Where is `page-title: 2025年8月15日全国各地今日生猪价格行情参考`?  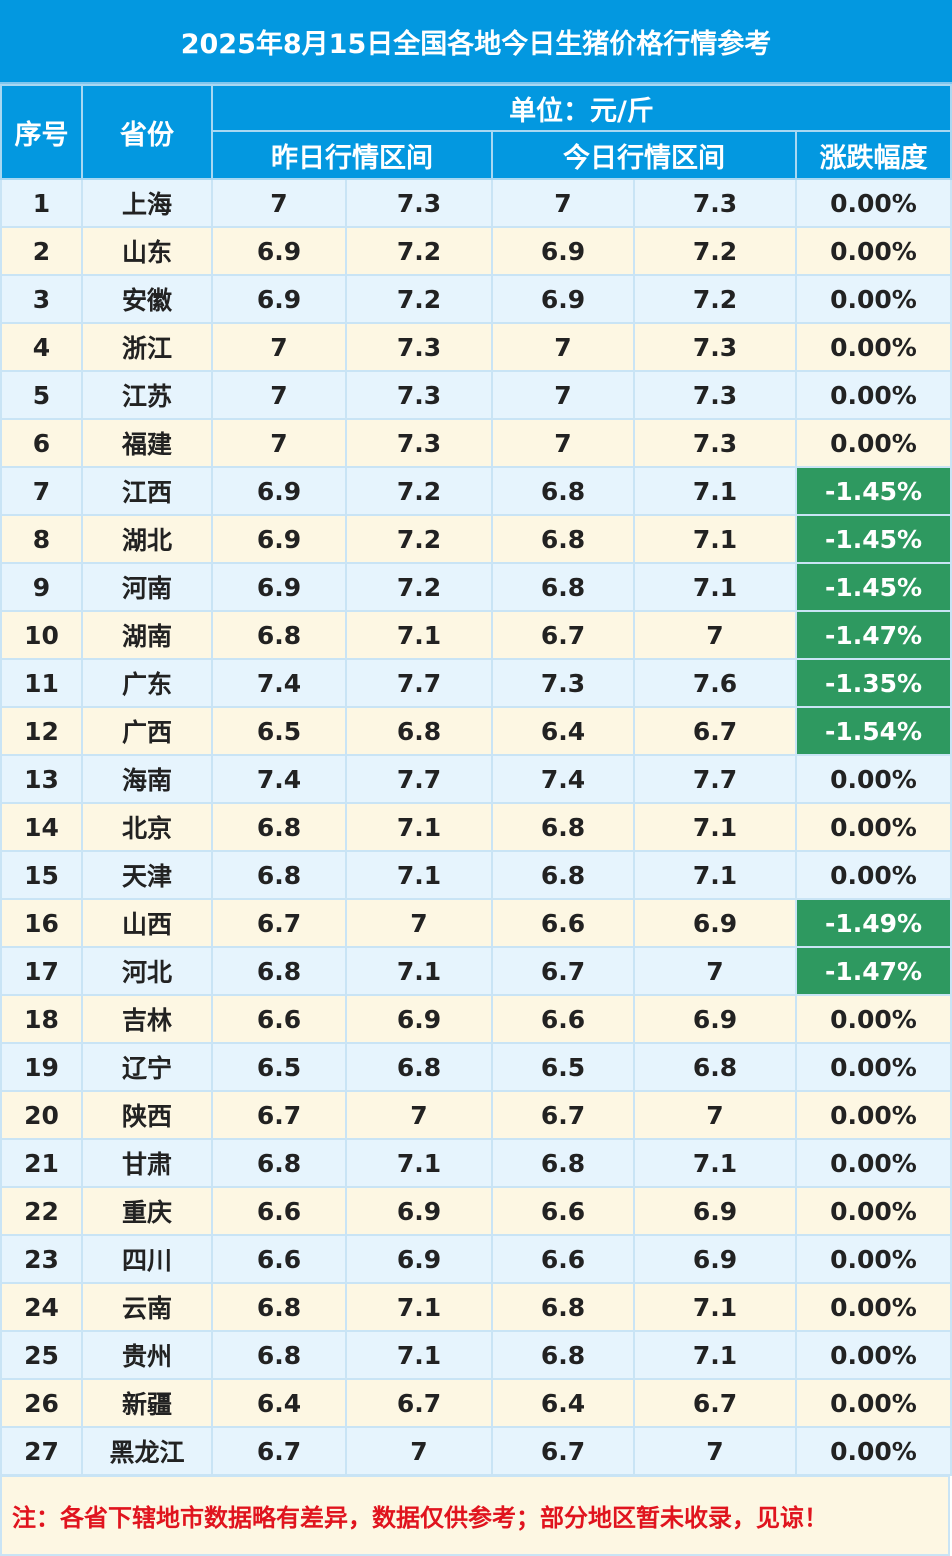 page-title: 2025年8月15日全国各地今日生猪价格行情参考 is located at coordinates (476, 42).